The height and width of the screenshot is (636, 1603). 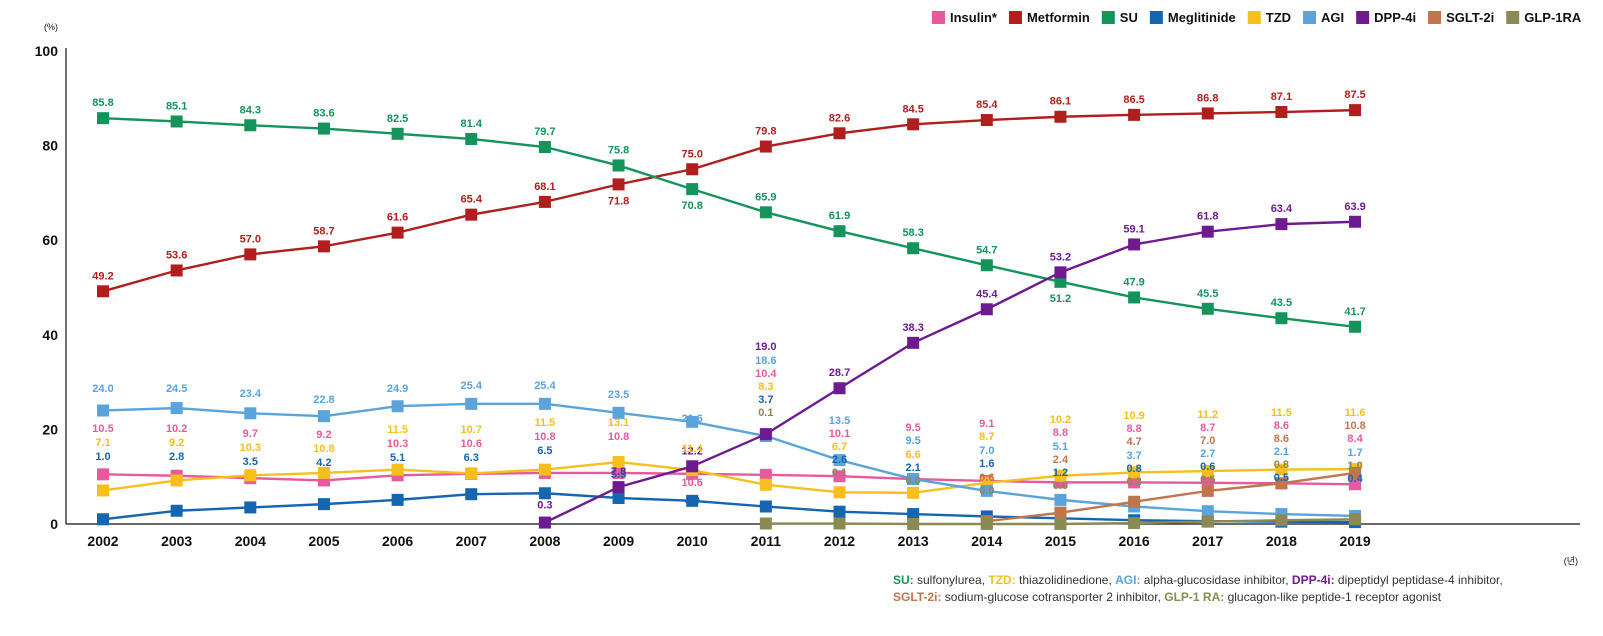 I want to click on data-label-metformin: 75.0, so click(x=691, y=154).